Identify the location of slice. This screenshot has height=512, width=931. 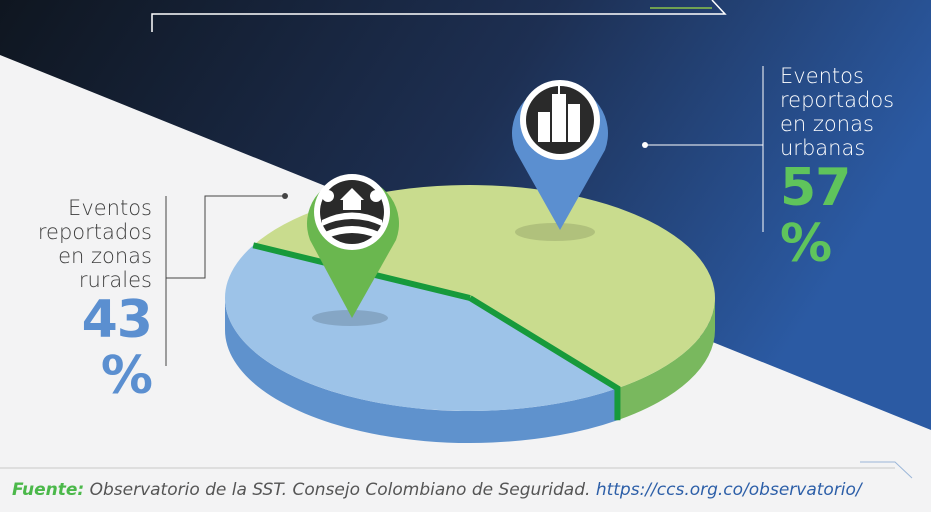
(421, 328).